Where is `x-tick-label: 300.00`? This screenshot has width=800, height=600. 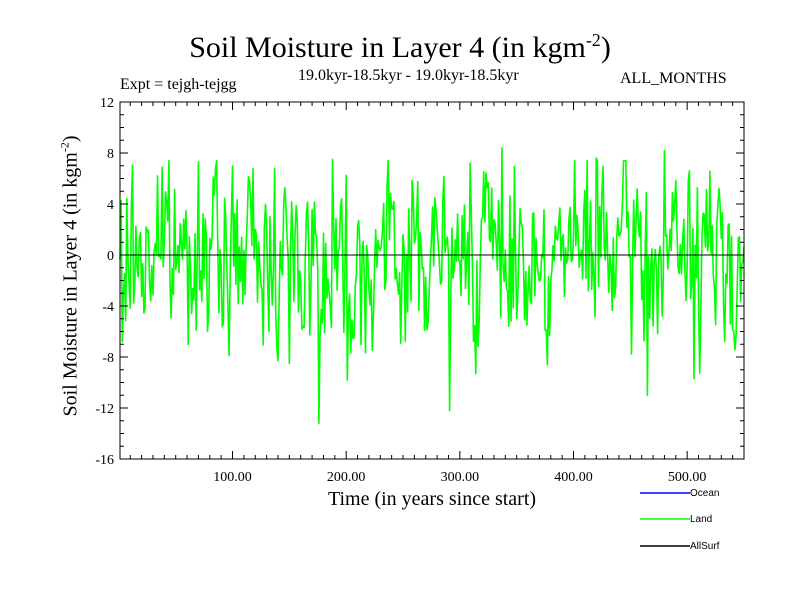
x-tick-label: 300.00 is located at coordinates (460, 477).